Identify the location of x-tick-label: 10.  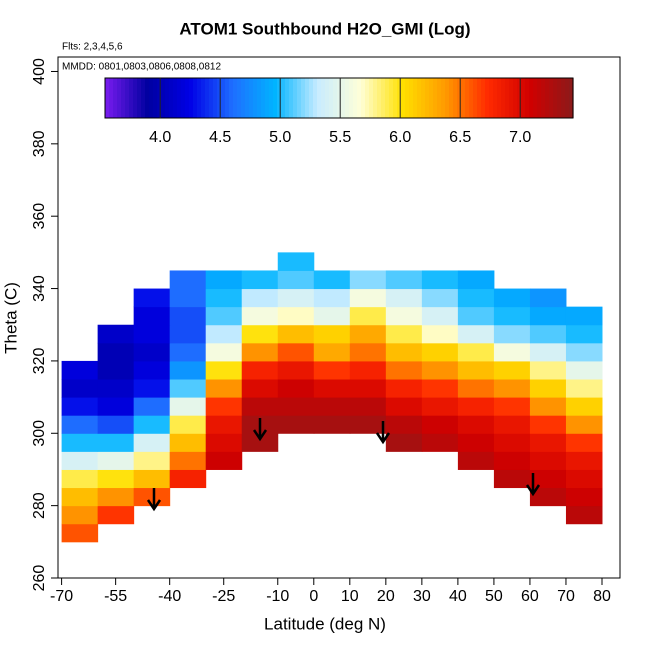
(350, 596).